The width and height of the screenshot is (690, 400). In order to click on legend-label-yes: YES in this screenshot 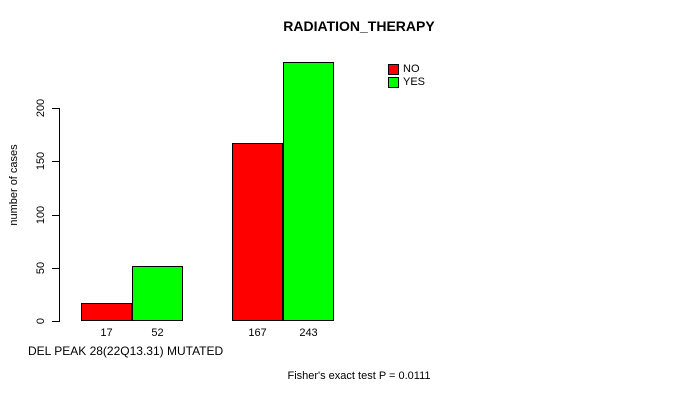, I will do `click(414, 82)`.